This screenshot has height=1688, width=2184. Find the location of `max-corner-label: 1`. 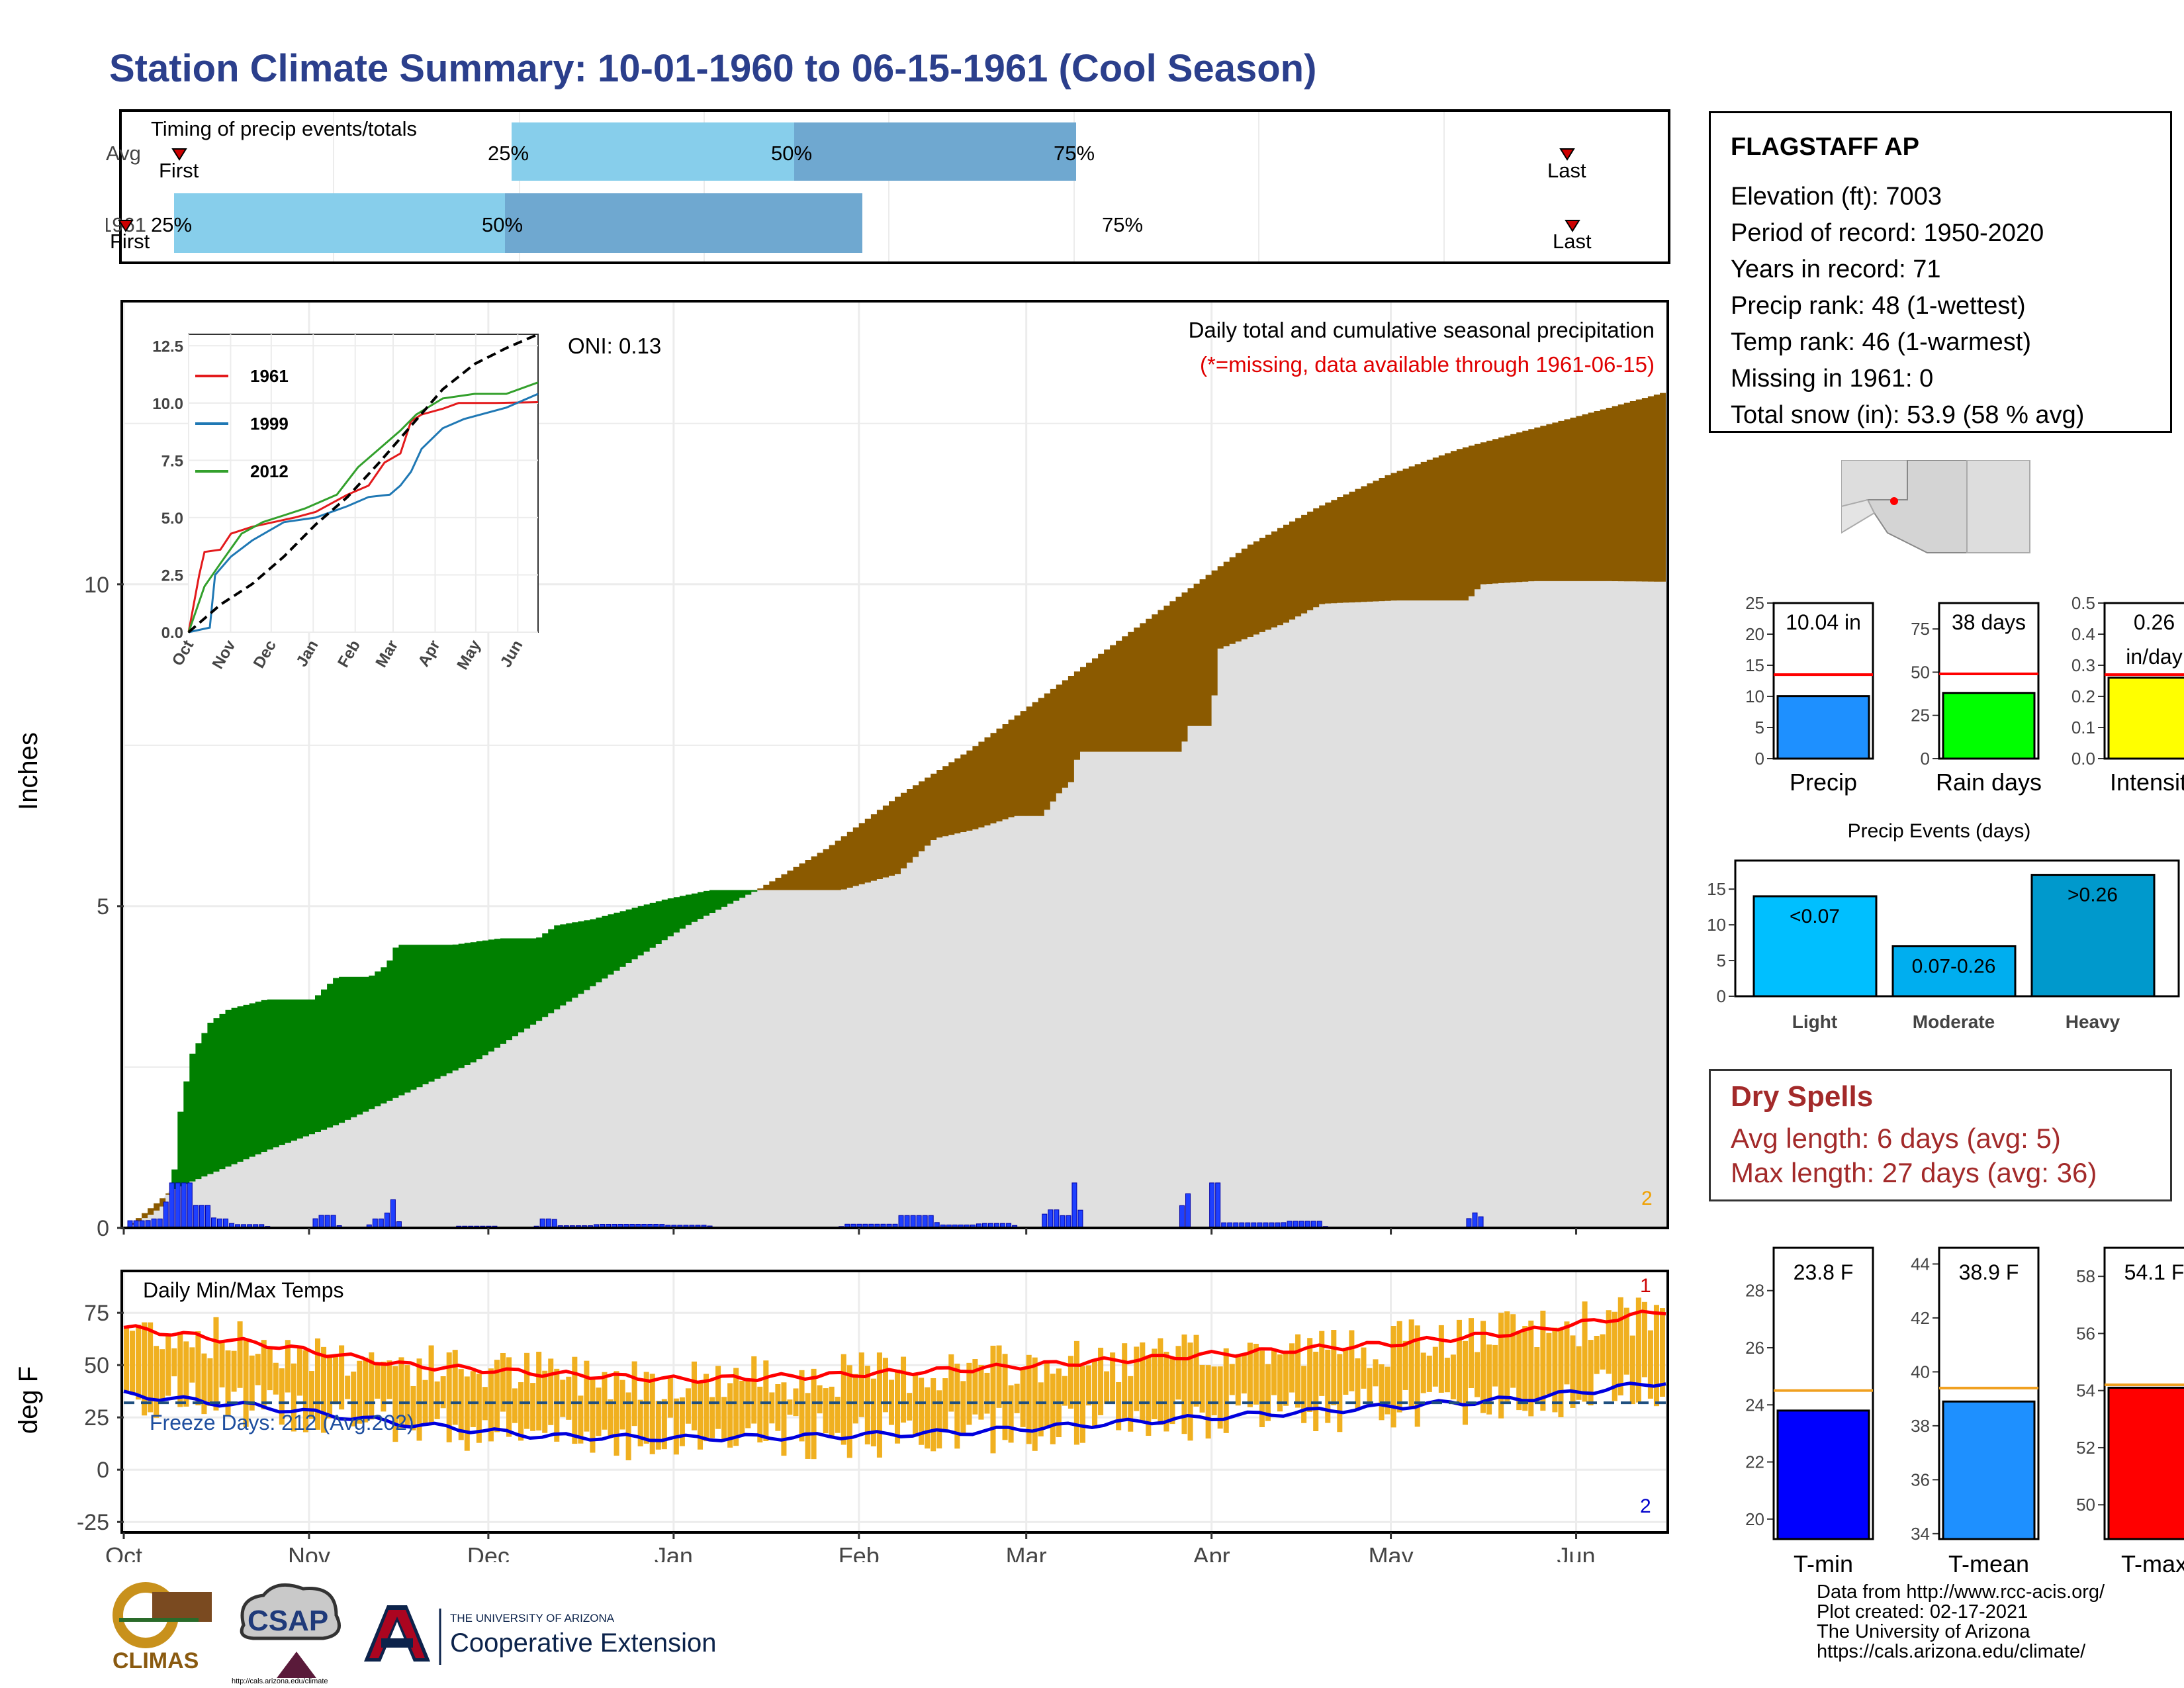

max-corner-label: 1 is located at coordinates (1645, 1286).